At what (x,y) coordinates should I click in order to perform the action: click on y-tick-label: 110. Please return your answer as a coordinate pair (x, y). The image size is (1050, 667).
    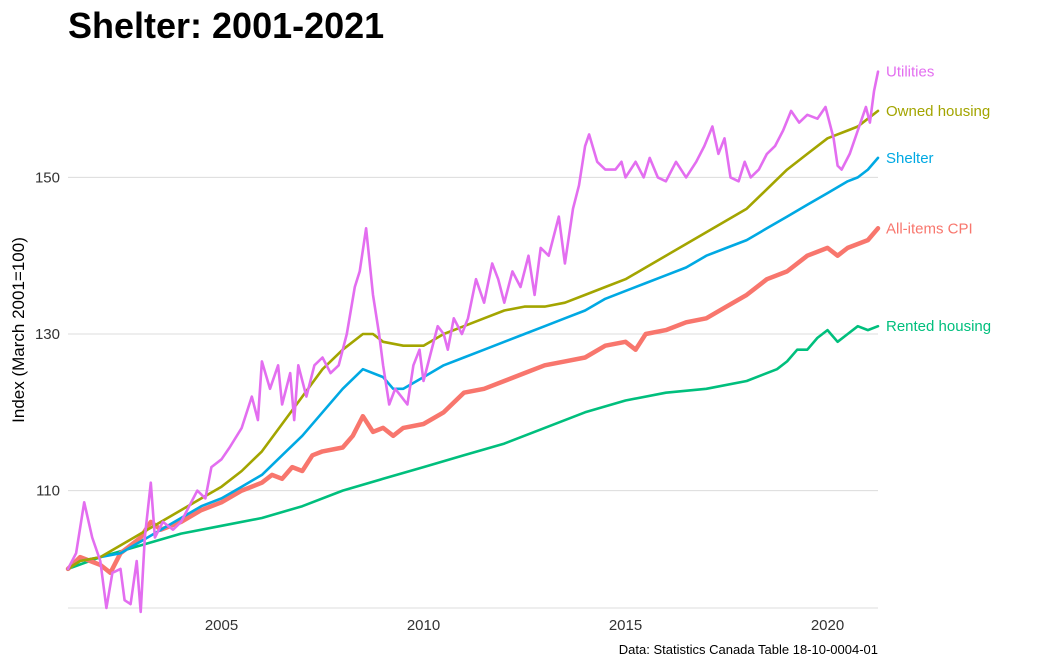
    Looking at the image, I should click on (48, 491).